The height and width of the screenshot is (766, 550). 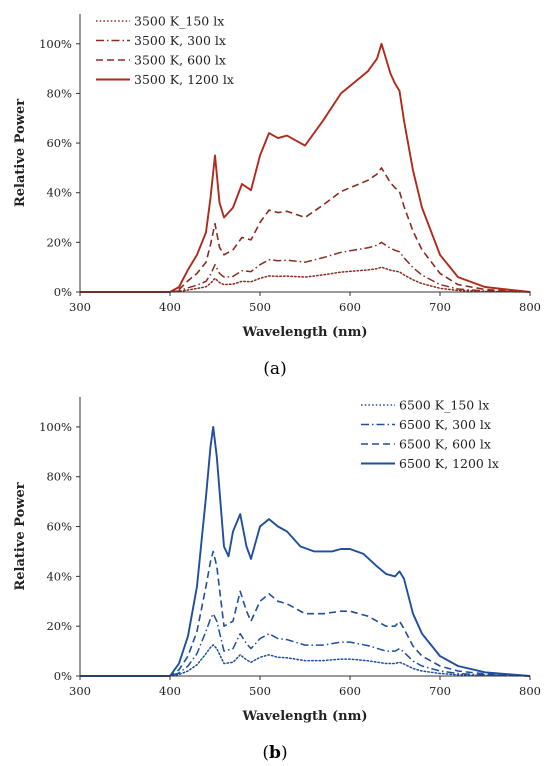 What do you see at coordinates (305, 716) in the screenshot?
I see `x-axis-title-b: Wavelength (nm)` at bounding box center [305, 716].